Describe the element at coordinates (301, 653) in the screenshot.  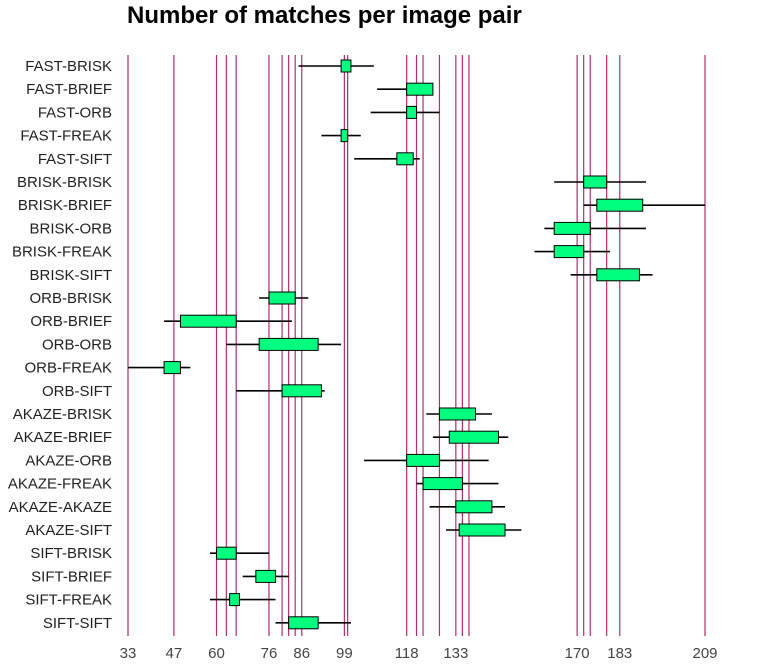
I see `x-tick-label: 86` at that location.